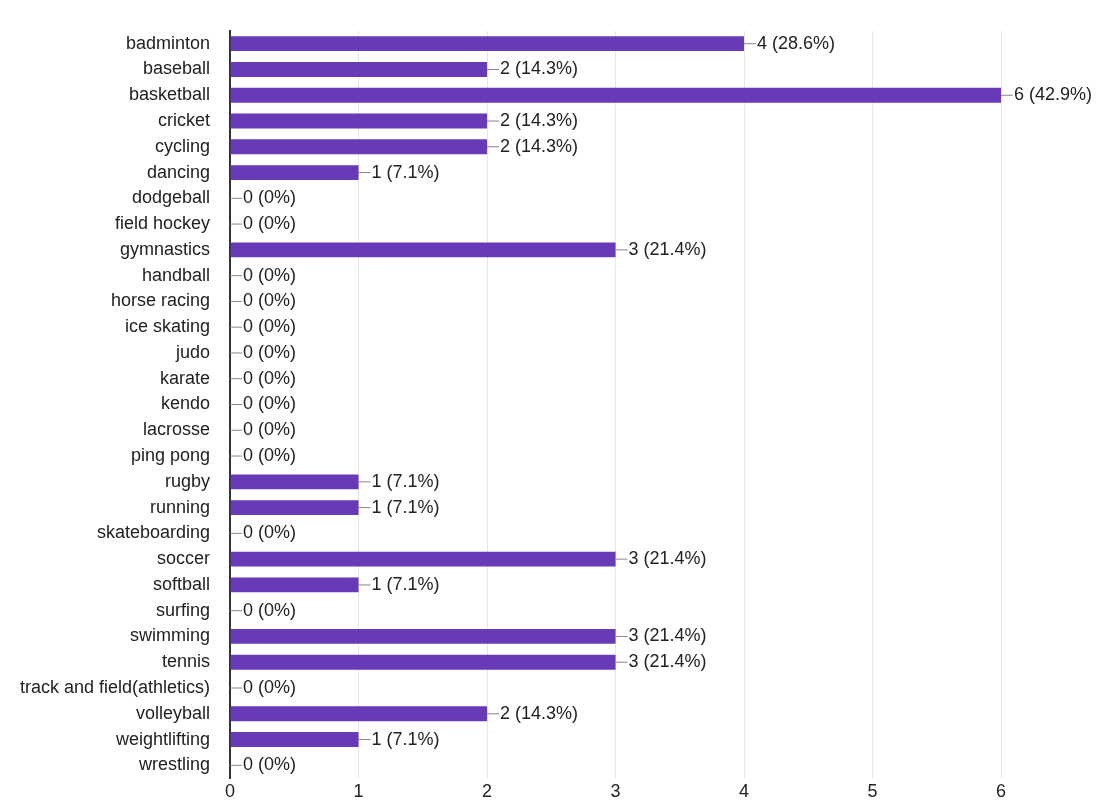 The width and height of the screenshot is (1113, 809). Describe the element at coordinates (186, 403) in the screenshot. I see `y-tick-label: kendo` at that location.